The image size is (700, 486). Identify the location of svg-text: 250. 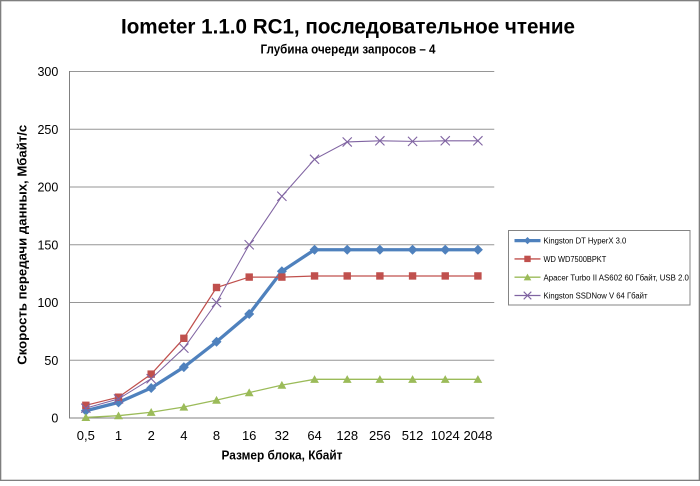
(47, 130).